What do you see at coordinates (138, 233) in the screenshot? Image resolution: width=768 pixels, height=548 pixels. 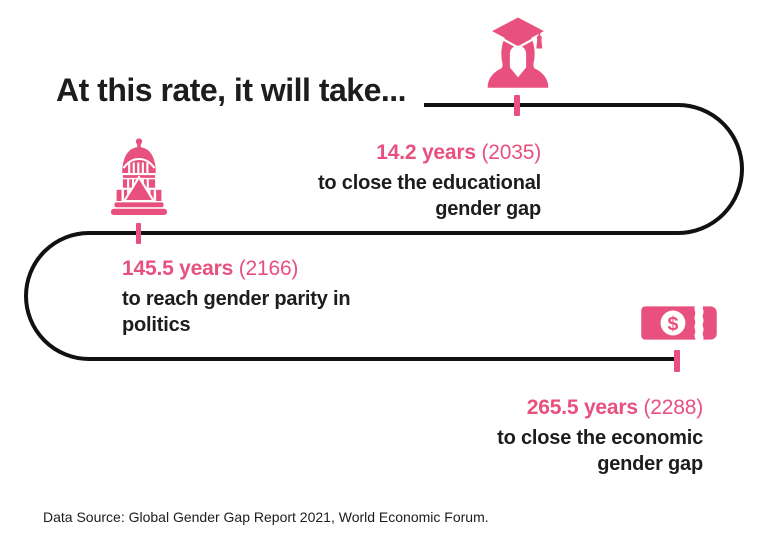 I see `timeline-tick-politics` at bounding box center [138, 233].